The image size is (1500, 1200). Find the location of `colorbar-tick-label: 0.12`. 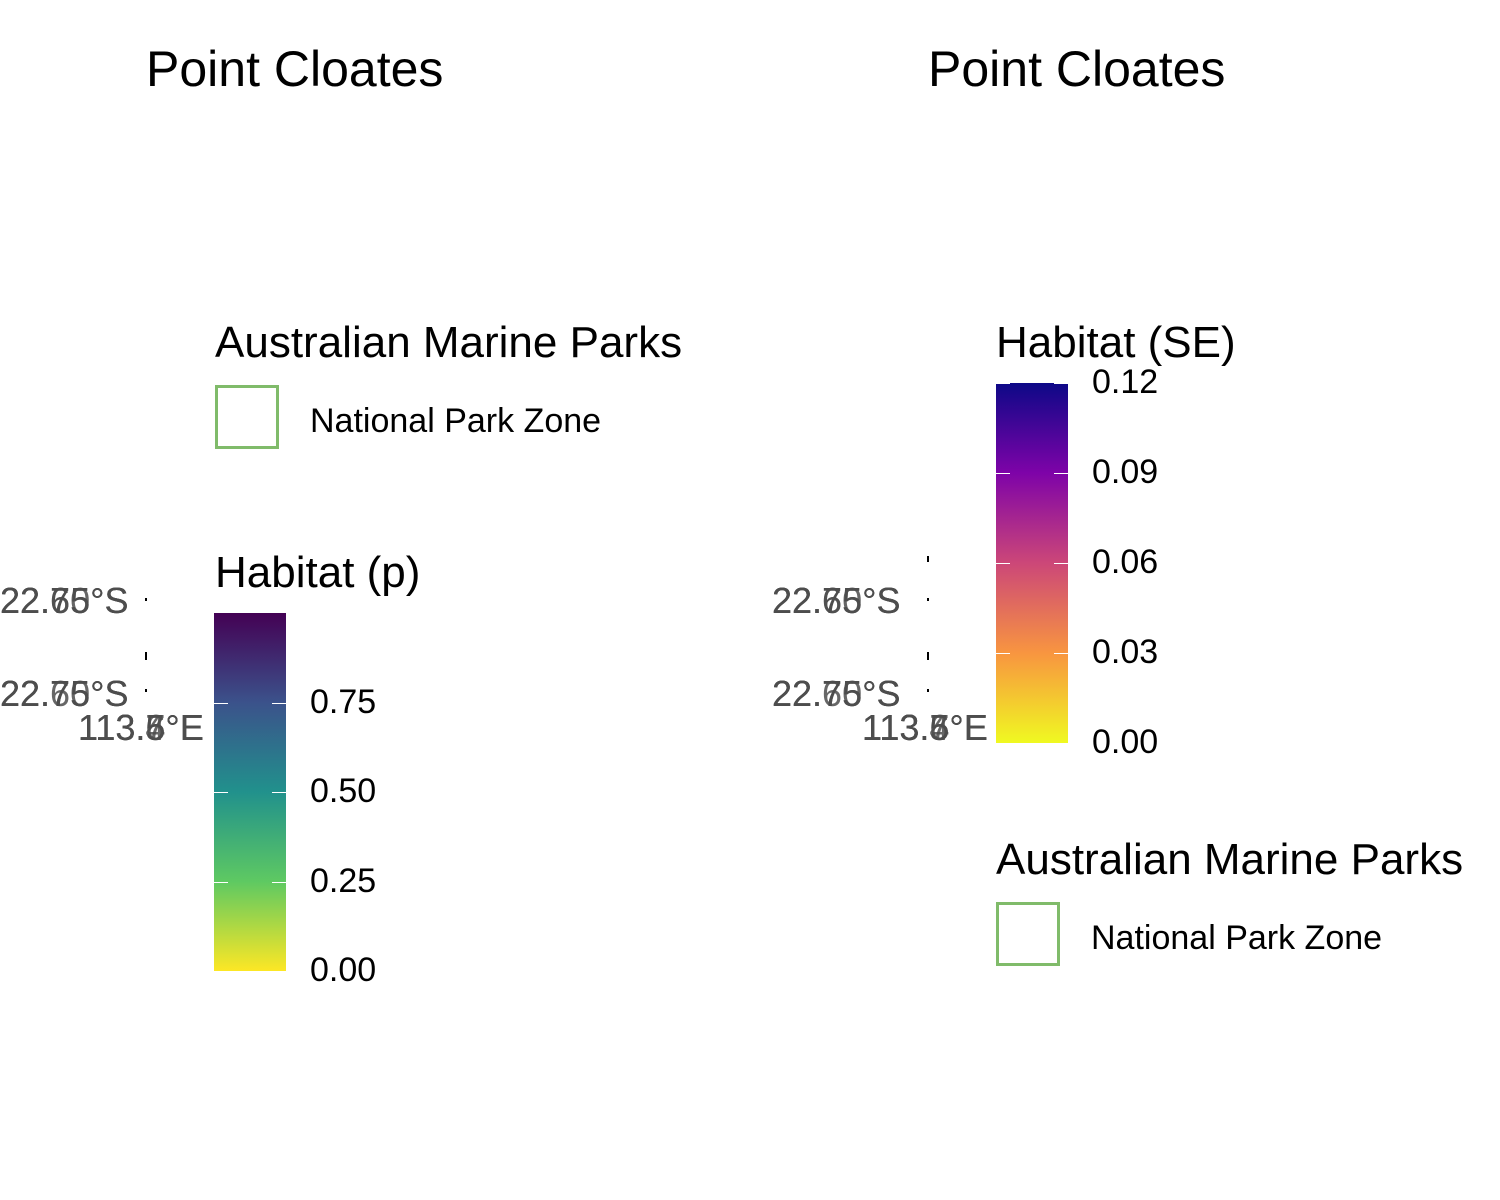

colorbar-tick-label: 0.12 is located at coordinates (1125, 382).